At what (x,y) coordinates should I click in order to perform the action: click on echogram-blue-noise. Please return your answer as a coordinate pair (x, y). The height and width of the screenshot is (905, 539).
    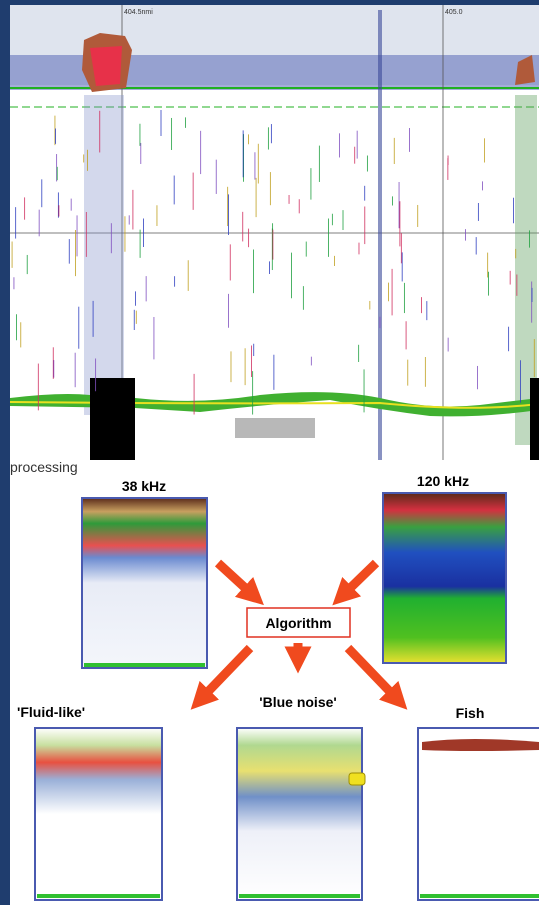
    Looking at the image, I should click on (299, 814).